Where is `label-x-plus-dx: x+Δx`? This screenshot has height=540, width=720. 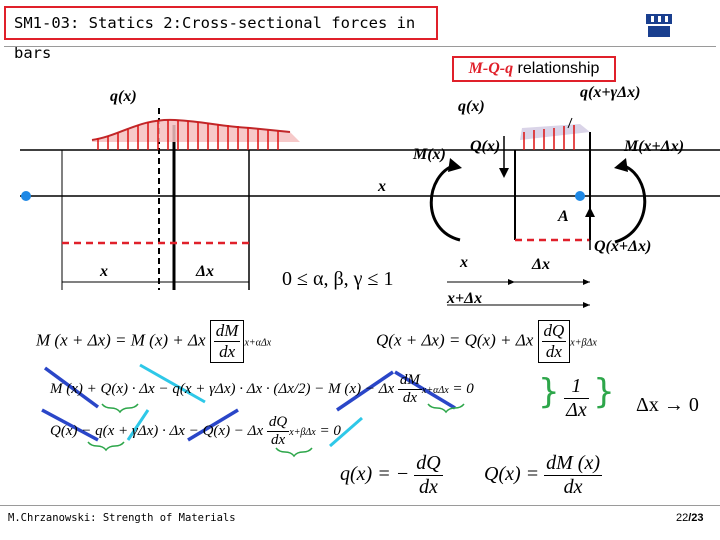
label-x-plus-dx: x+Δx is located at coordinates (465, 298).